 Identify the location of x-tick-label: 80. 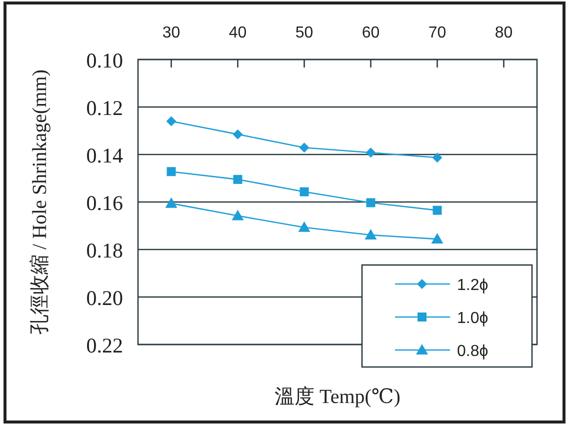
(503, 33).